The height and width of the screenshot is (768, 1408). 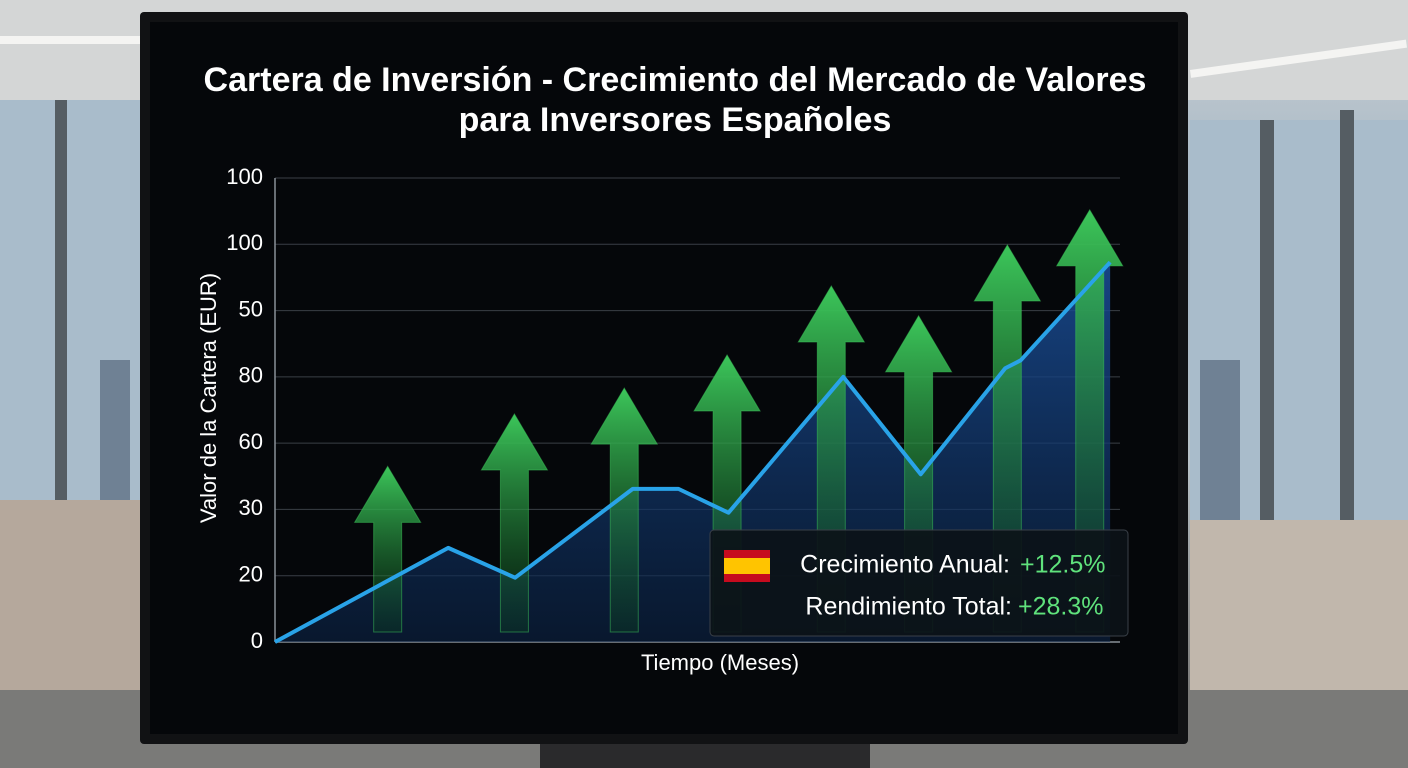 What do you see at coordinates (1061, 607) in the screenshot?
I see `annotation-value: +28.3%` at bounding box center [1061, 607].